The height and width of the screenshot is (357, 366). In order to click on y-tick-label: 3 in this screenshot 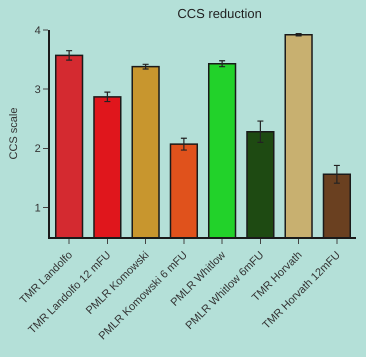, I will do `click(37, 90)`.